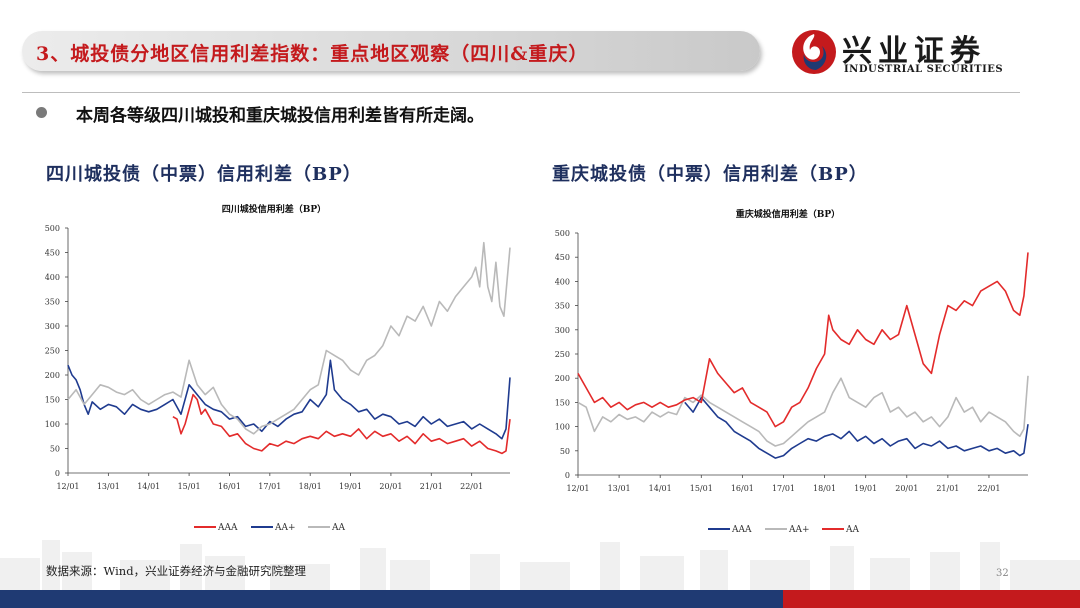 The height and width of the screenshot is (608, 1080). What do you see at coordinates (924, 69) in the screenshot?
I see `logo-english-name: INDUSTRIAL SECURITIES` at bounding box center [924, 69].